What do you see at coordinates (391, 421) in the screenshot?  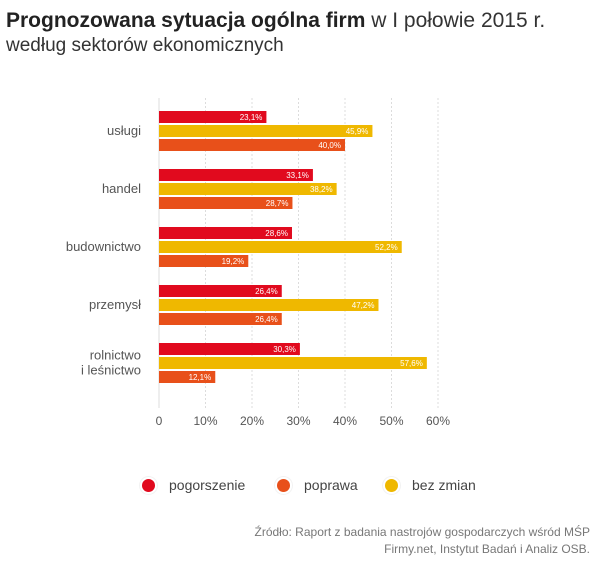 I see `x-tick-label: 50%` at bounding box center [391, 421].